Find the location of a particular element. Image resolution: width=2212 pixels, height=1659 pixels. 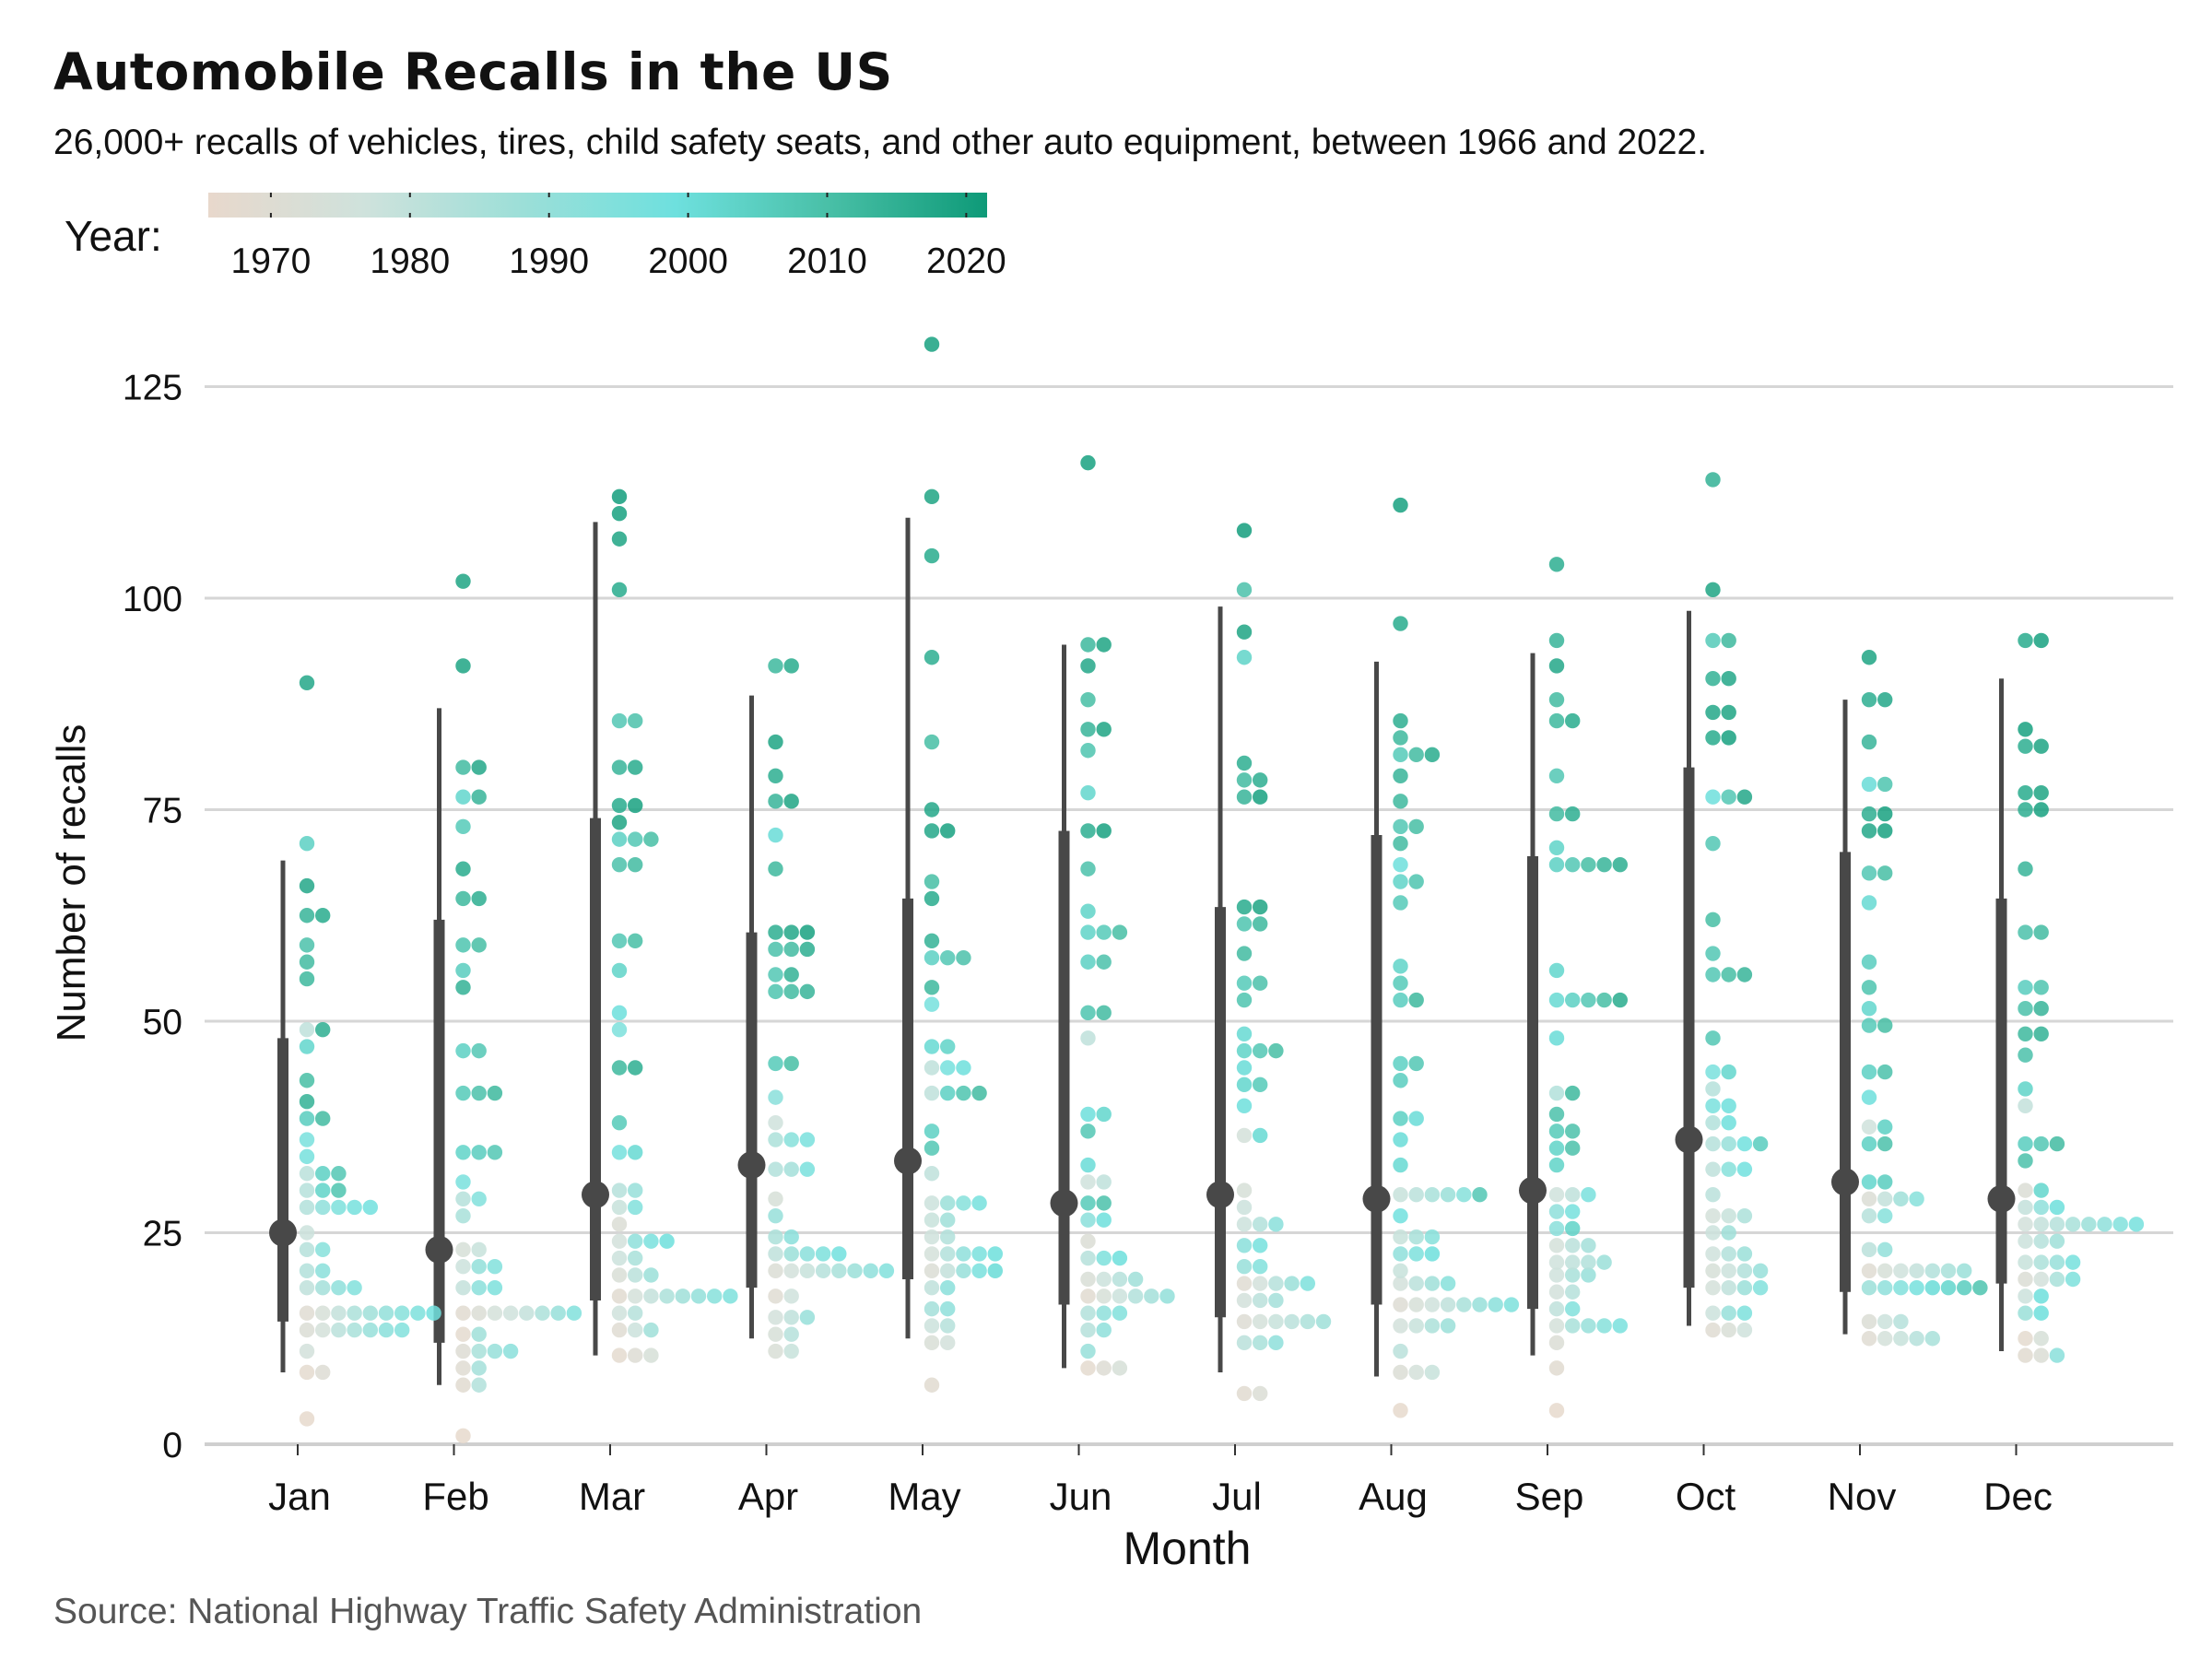

median-point-mar is located at coordinates (595, 1195).